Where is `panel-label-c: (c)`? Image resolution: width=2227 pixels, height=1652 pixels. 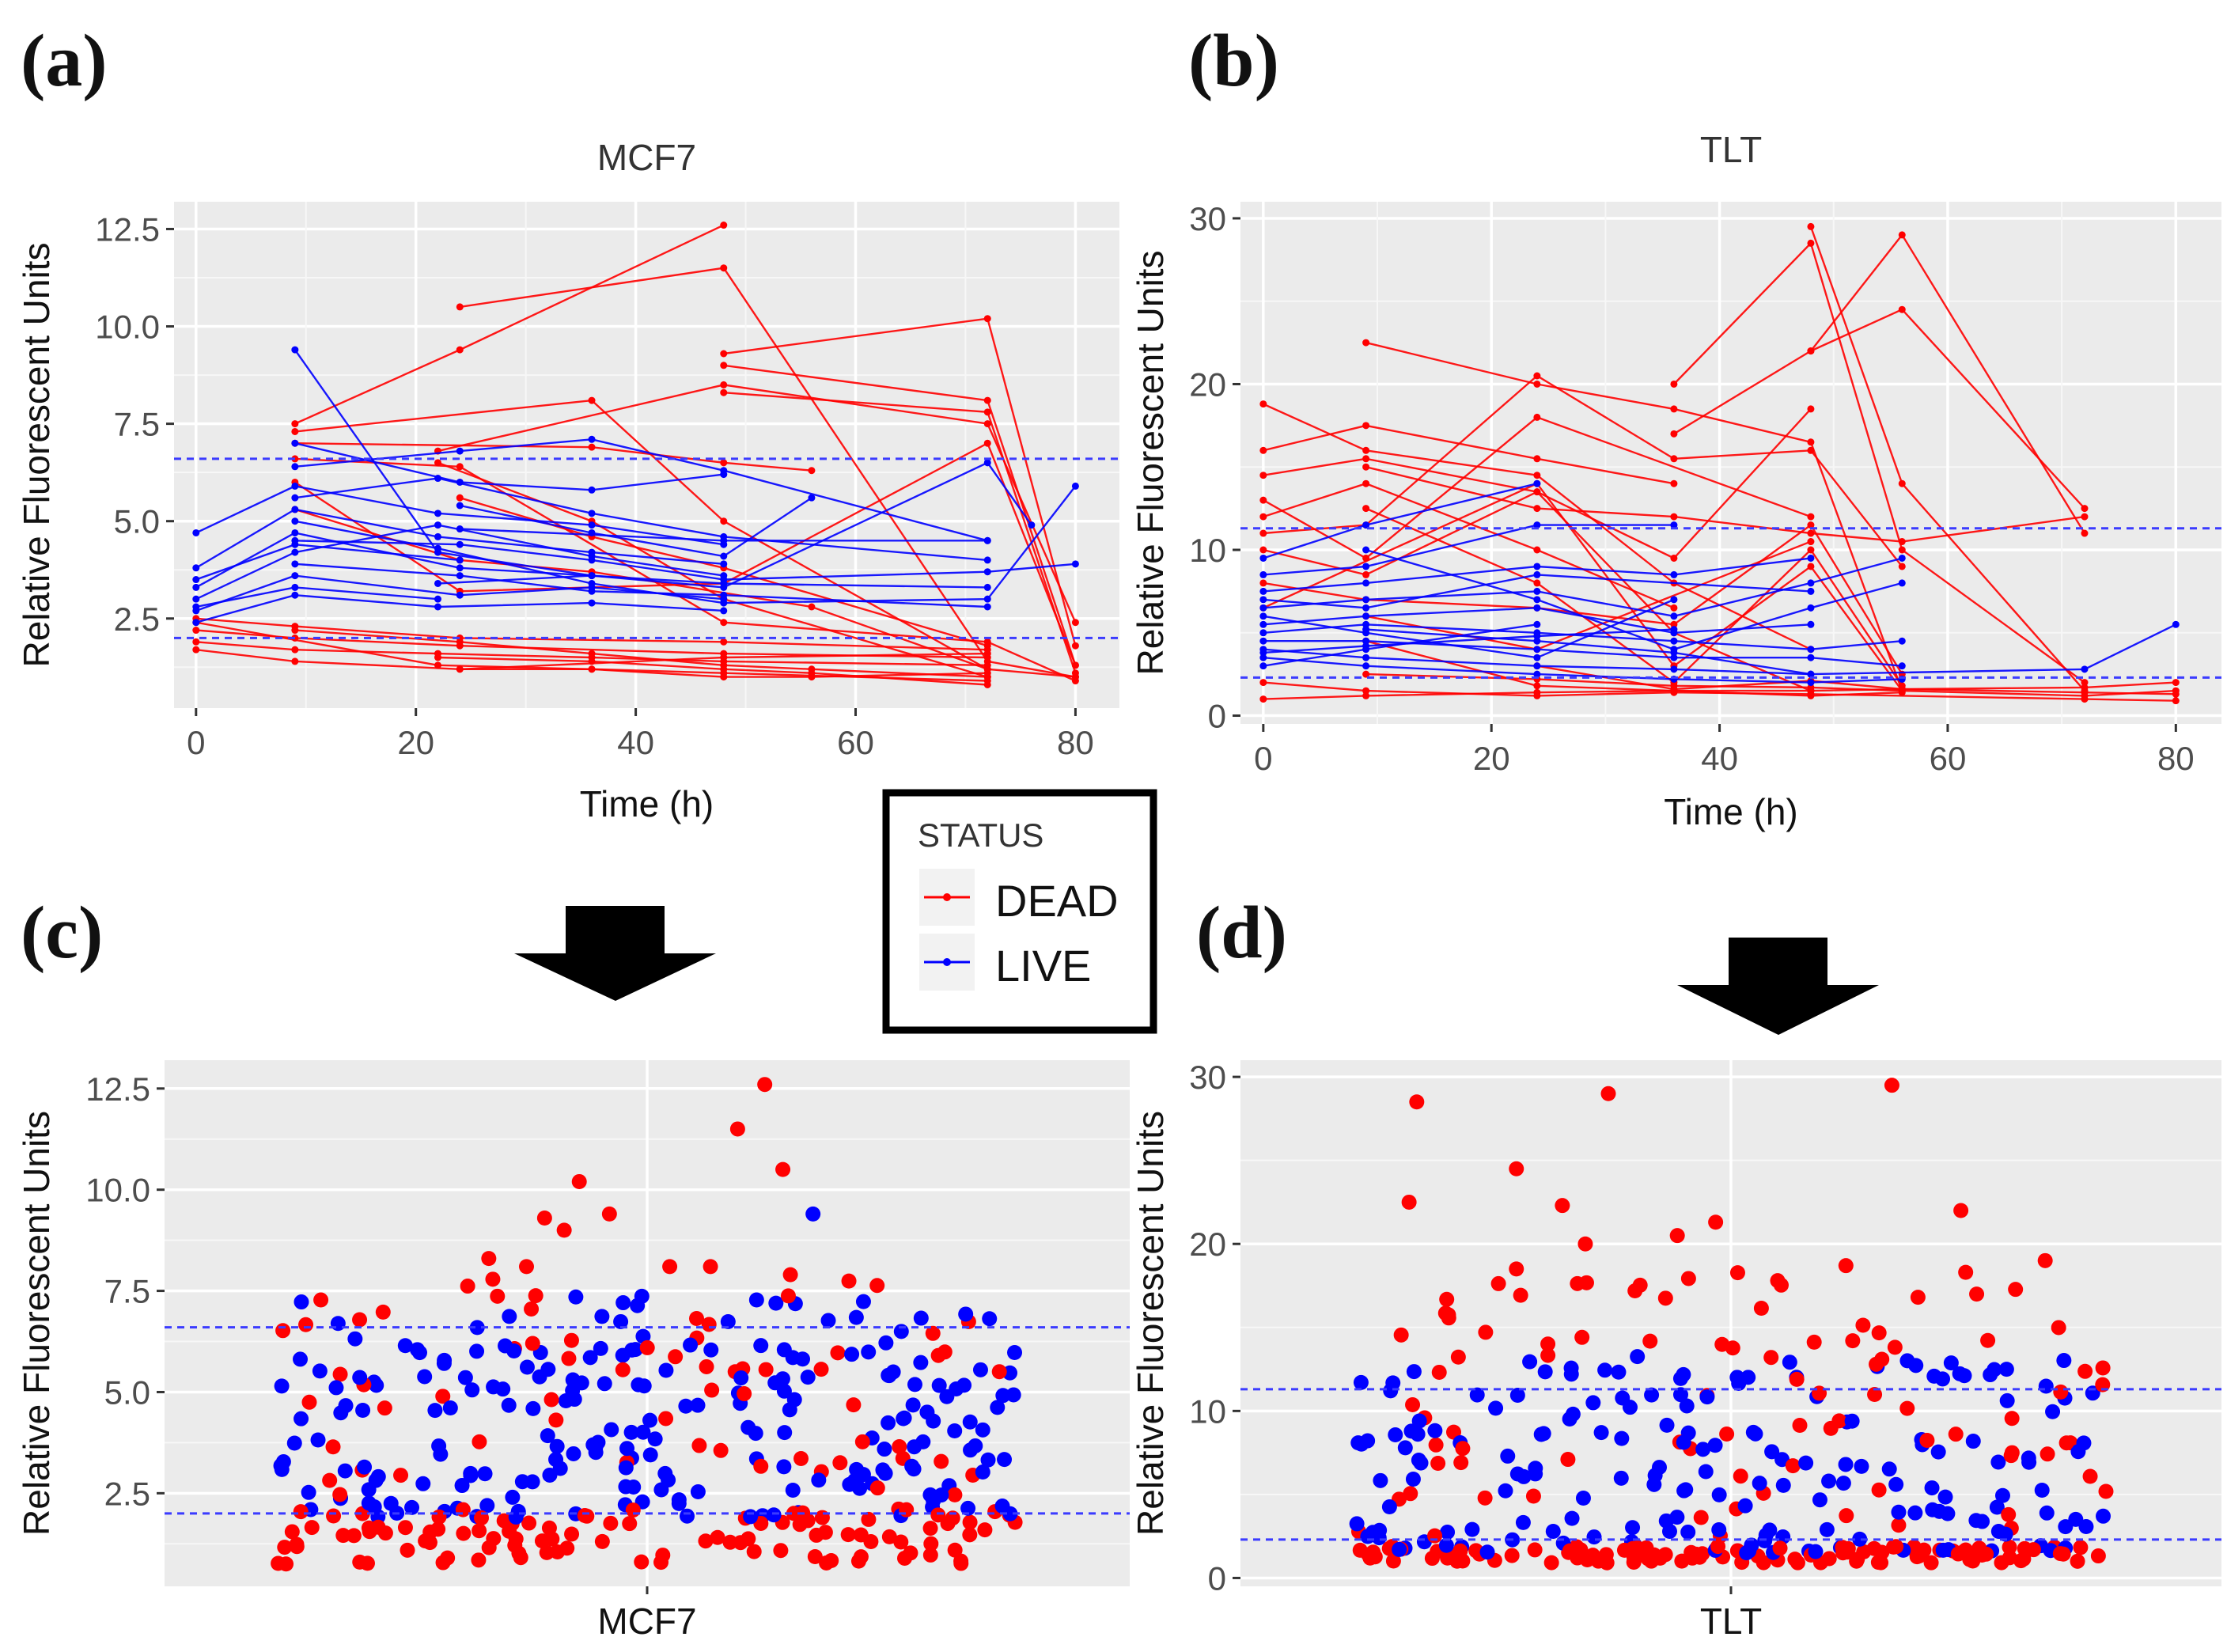
panel-label-c: (c) is located at coordinates (62, 933).